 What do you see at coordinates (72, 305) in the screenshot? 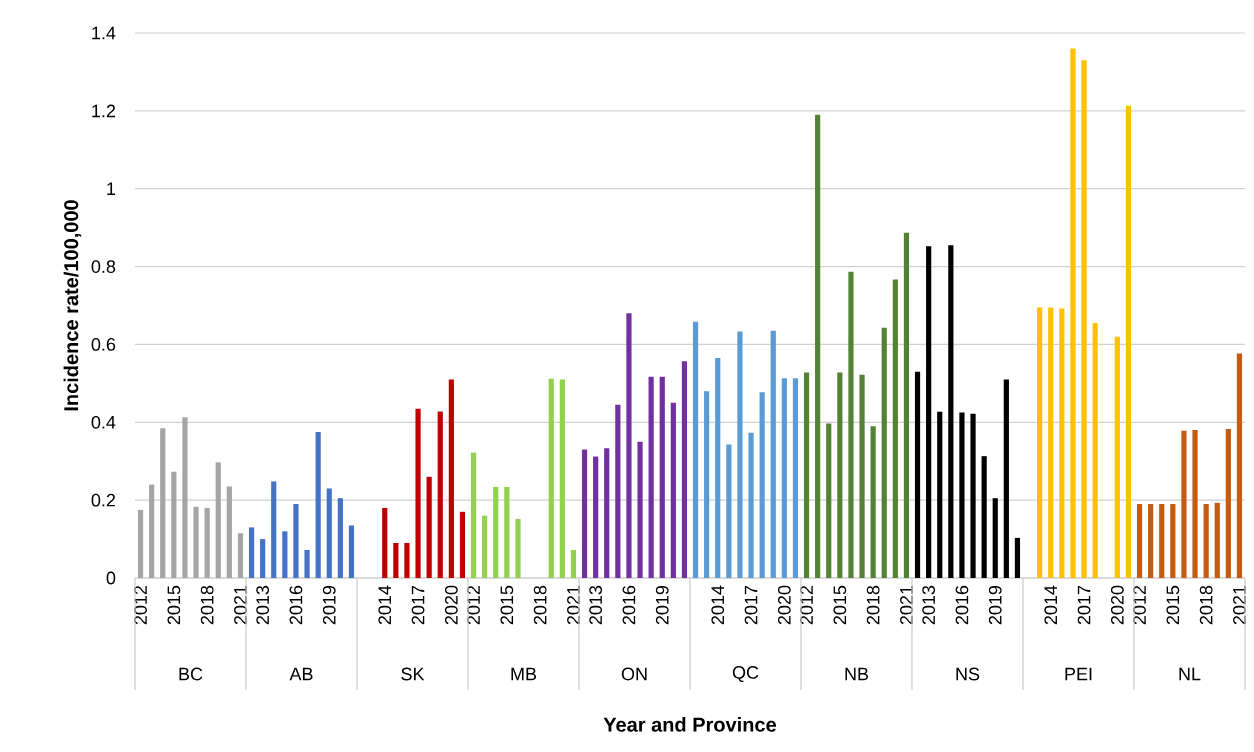
I see `y-axis-title: Incidence rate/100,000` at bounding box center [72, 305].